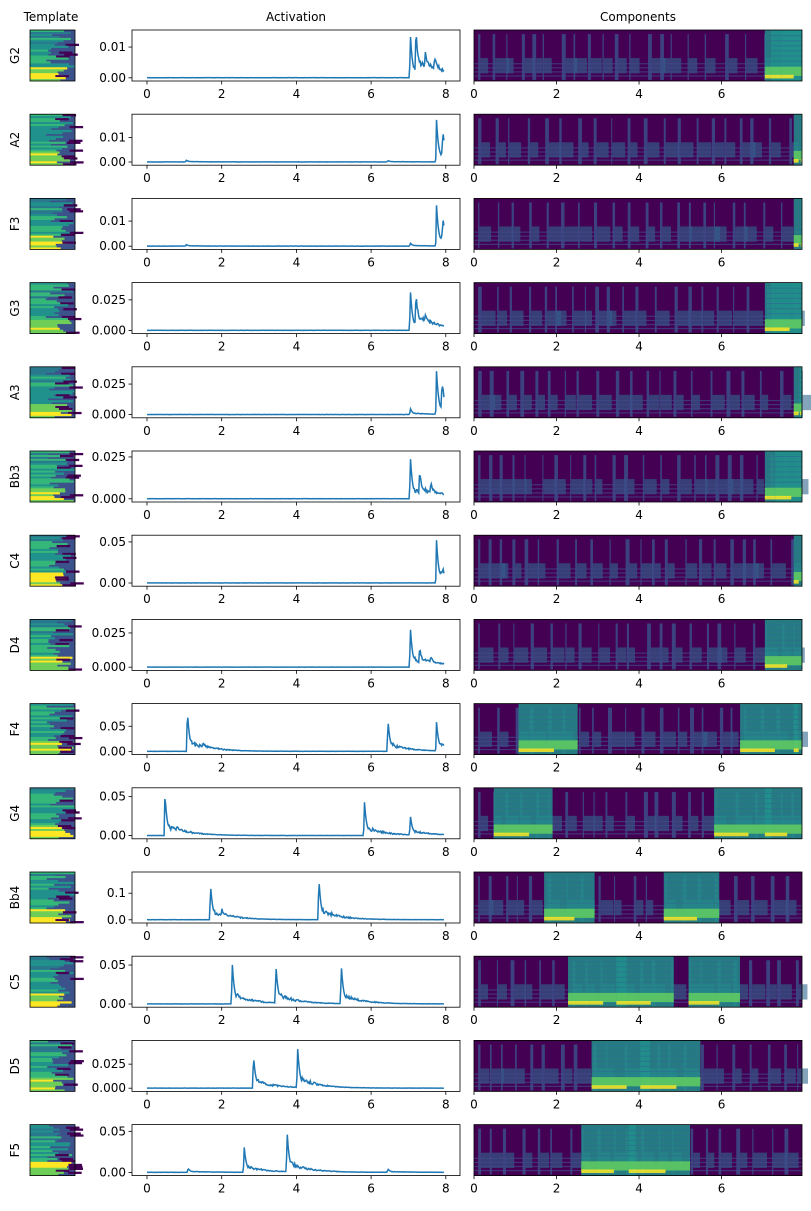  What do you see at coordinates (722, 936) in the screenshot?
I see `components-xtick-label: 6` at bounding box center [722, 936].